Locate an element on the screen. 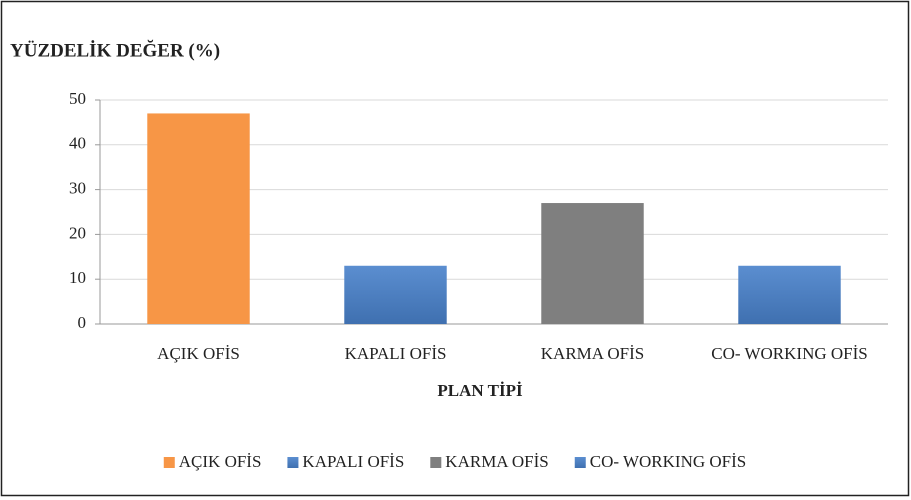 The width and height of the screenshot is (911, 500). legend-label: KAPALI OFİS is located at coordinates (353, 461).